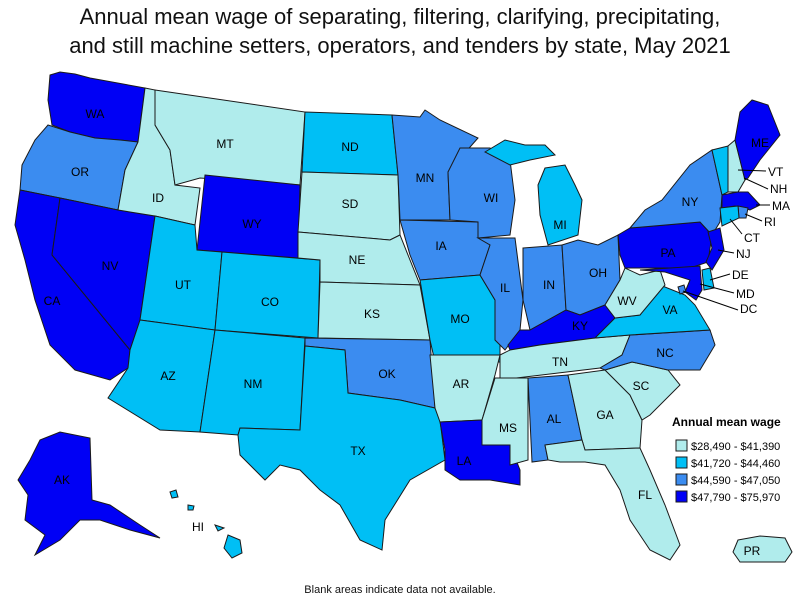  What do you see at coordinates (559, 225) in the screenshot?
I see `label-mi: MI` at bounding box center [559, 225].